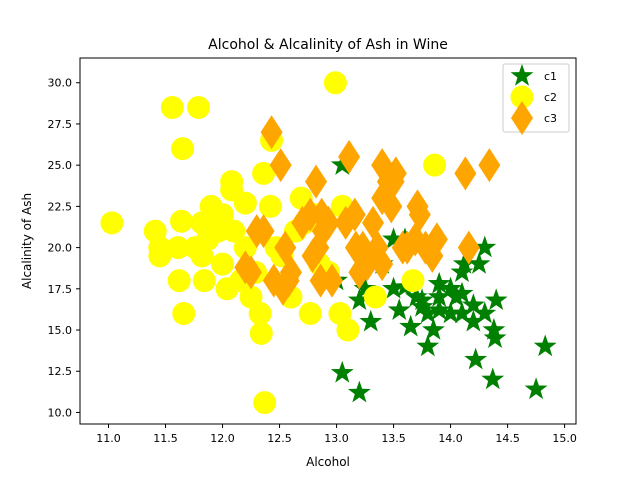 The height and width of the screenshot is (478, 640). Describe the element at coordinates (60, 330) in the screenshot. I see `y-tick-label: 15.0` at that location.